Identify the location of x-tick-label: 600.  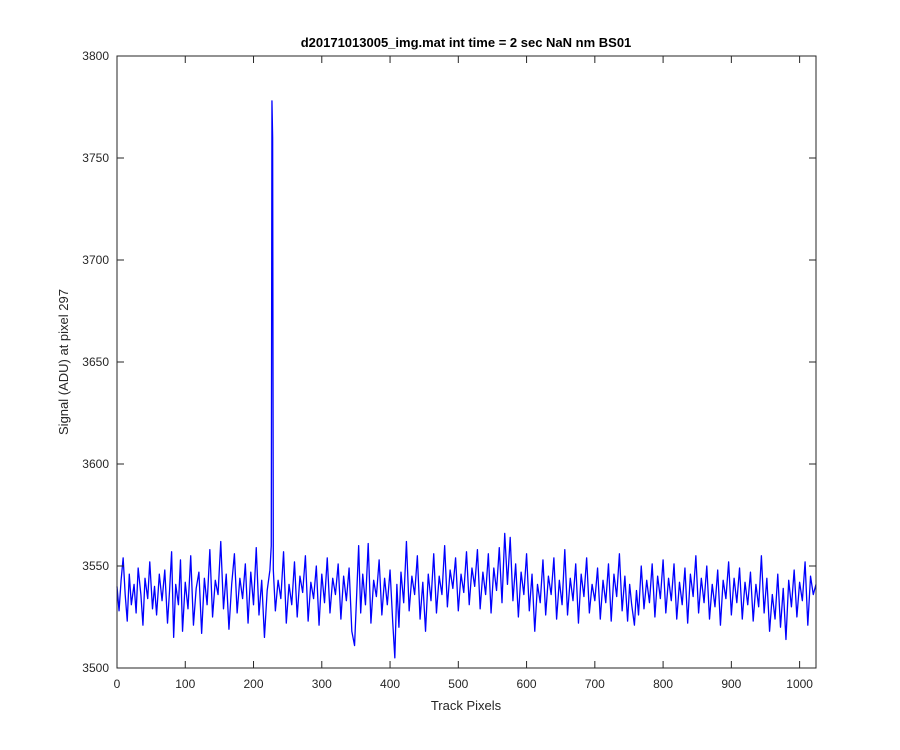
(527, 684).